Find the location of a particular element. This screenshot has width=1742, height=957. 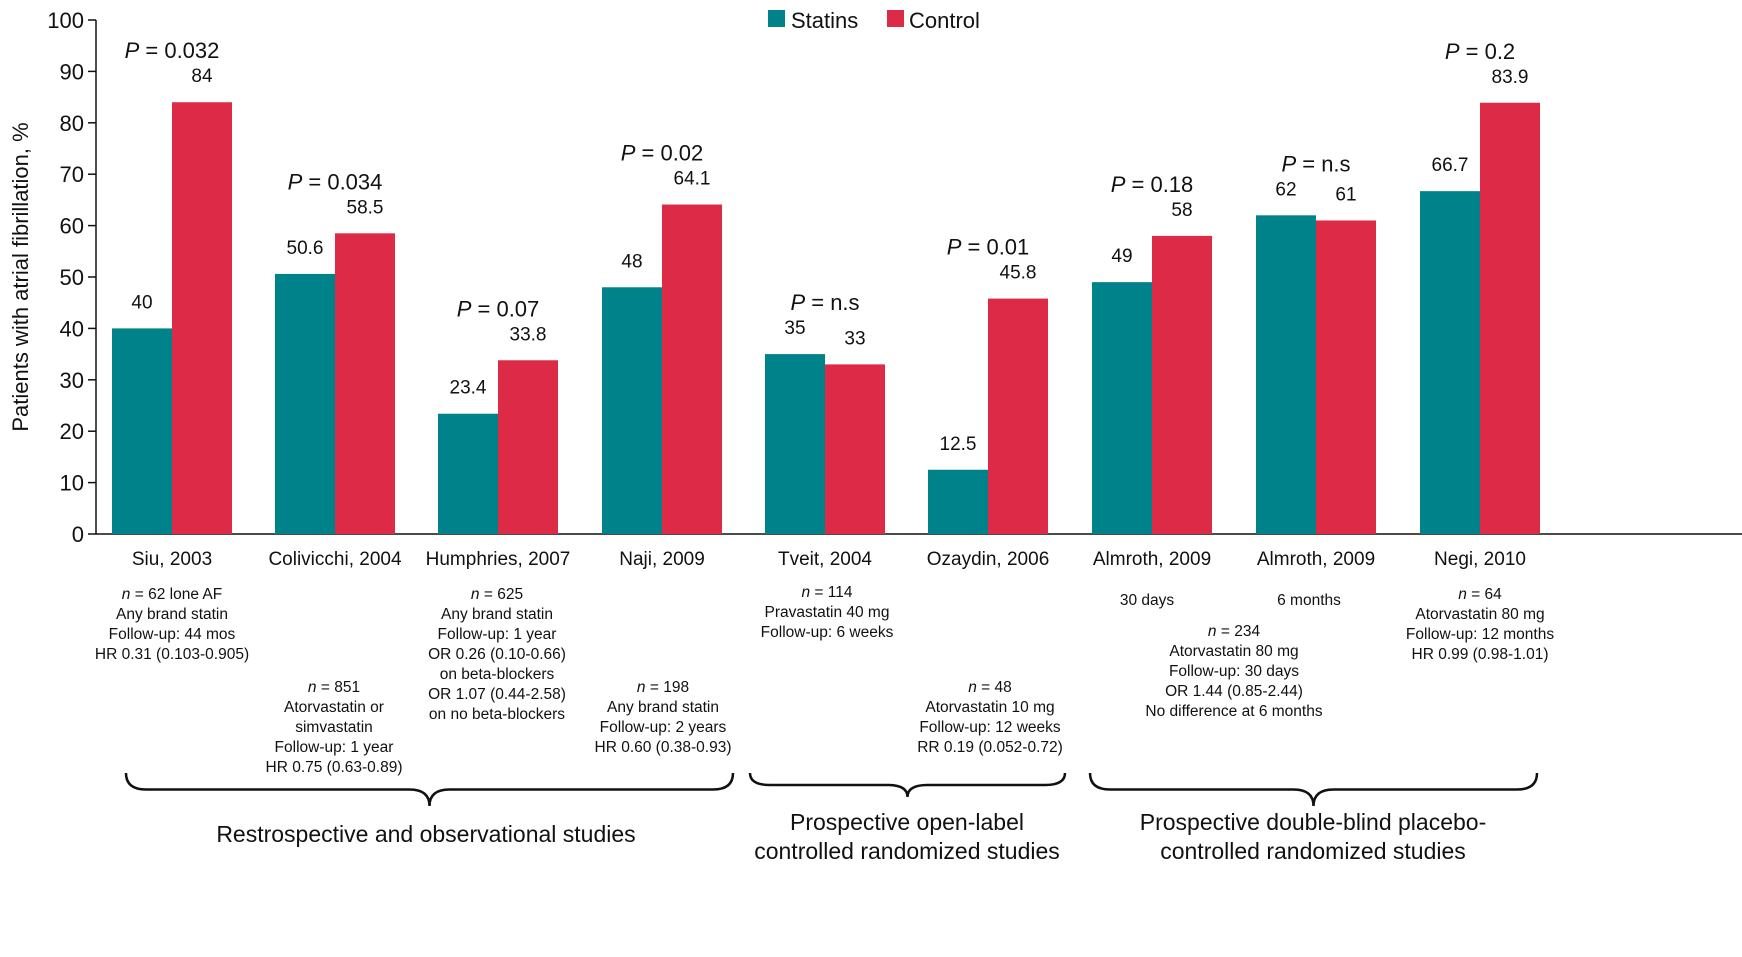

group-label: Prospective double-blind placebo- is located at coordinates (1313, 822).